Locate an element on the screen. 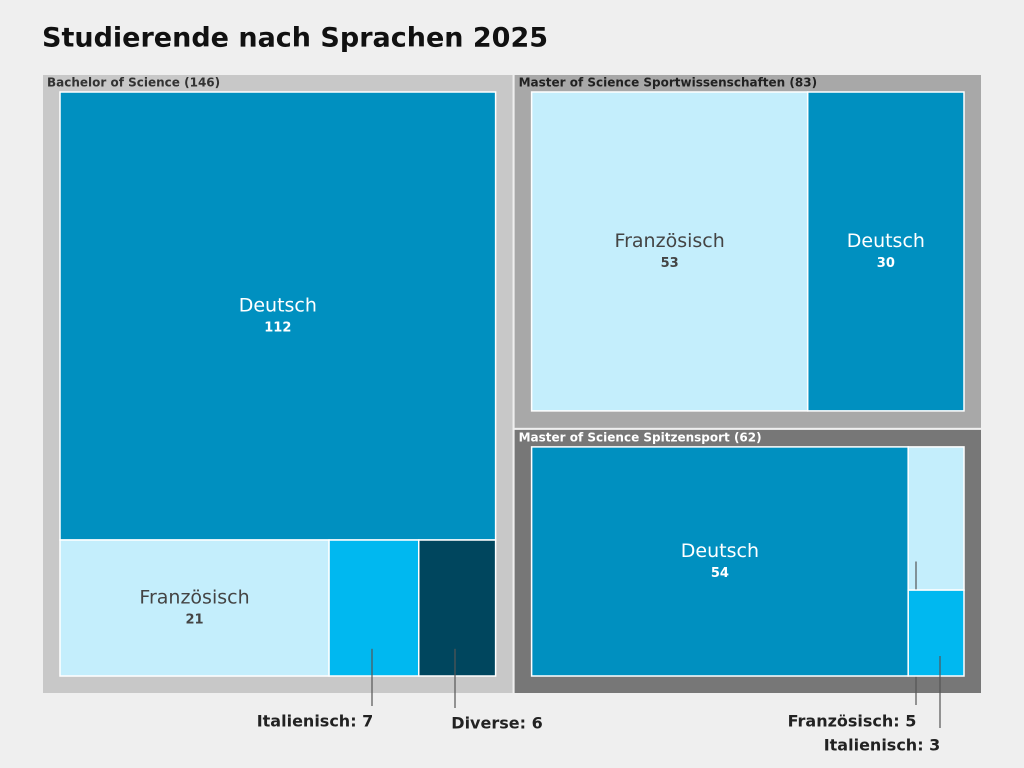 This screenshot has width=1024, height=768. group-label: Master of Science Spitzensport (62) is located at coordinates (640, 437).